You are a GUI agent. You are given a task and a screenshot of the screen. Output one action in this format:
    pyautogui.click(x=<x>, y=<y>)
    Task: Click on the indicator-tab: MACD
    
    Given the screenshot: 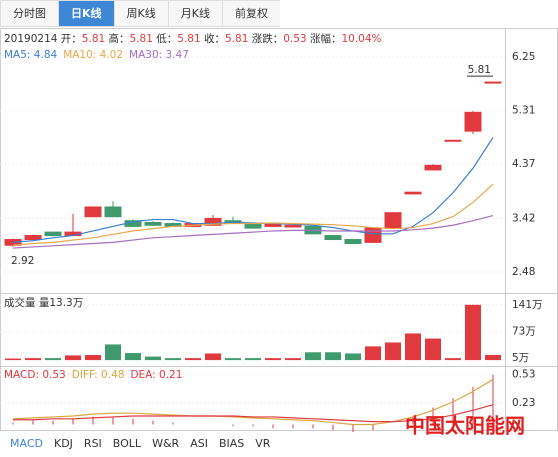 What is the action you would take?
    pyautogui.click(x=26, y=443)
    